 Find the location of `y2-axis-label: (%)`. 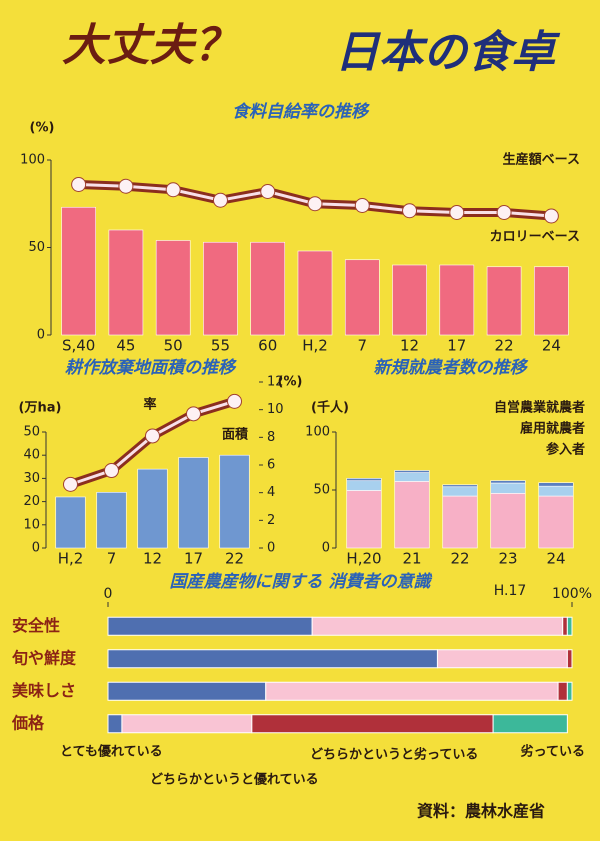

y2-axis-label: (%) is located at coordinates (290, 382).